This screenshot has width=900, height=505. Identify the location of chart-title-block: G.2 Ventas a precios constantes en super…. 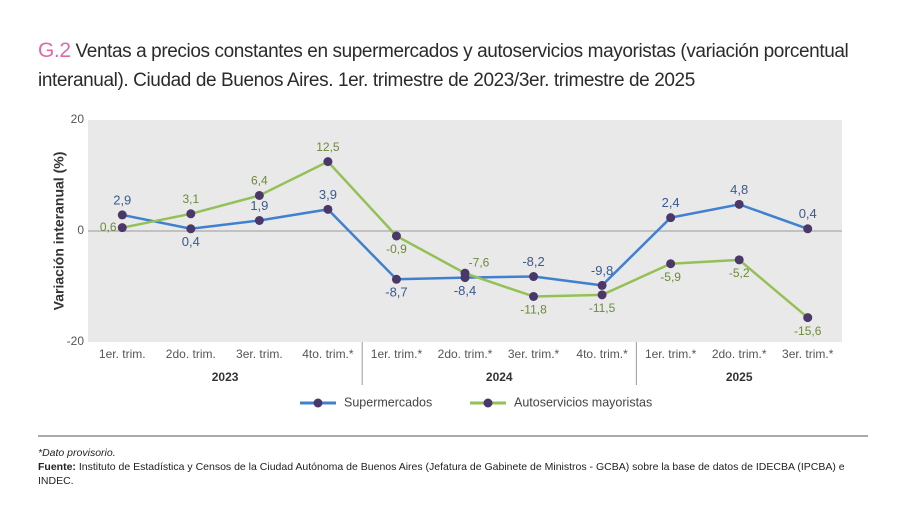
(453, 65).